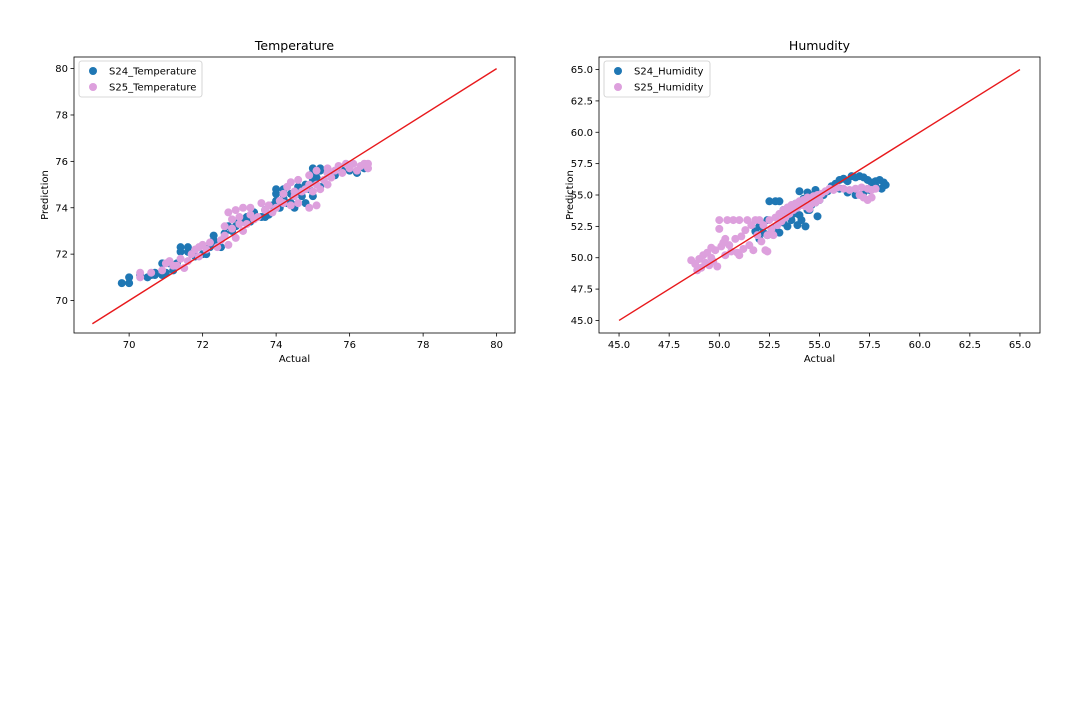 The image size is (1080, 720). What do you see at coordinates (582, 321) in the screenshot?
I see `humidity-y-tick-label: 45.0` at bounding box center [582, 321].